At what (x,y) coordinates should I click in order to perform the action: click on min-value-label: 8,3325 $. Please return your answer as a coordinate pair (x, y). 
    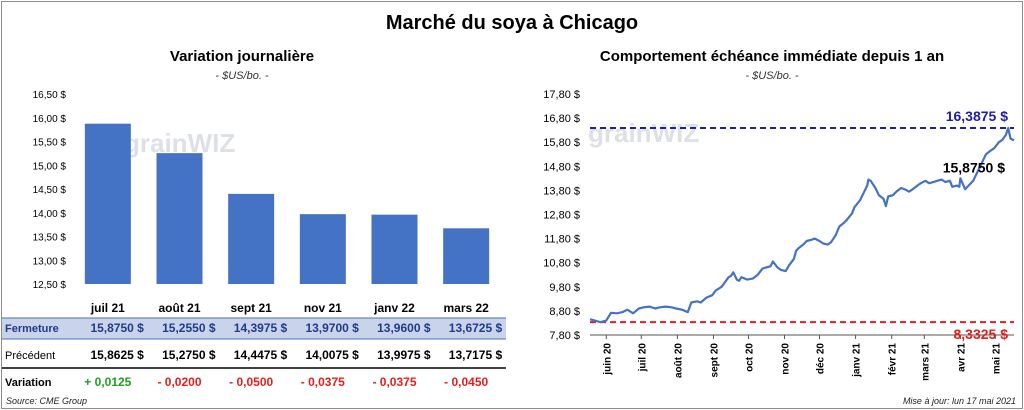
    Looking at the image, I should click on (981, 334).